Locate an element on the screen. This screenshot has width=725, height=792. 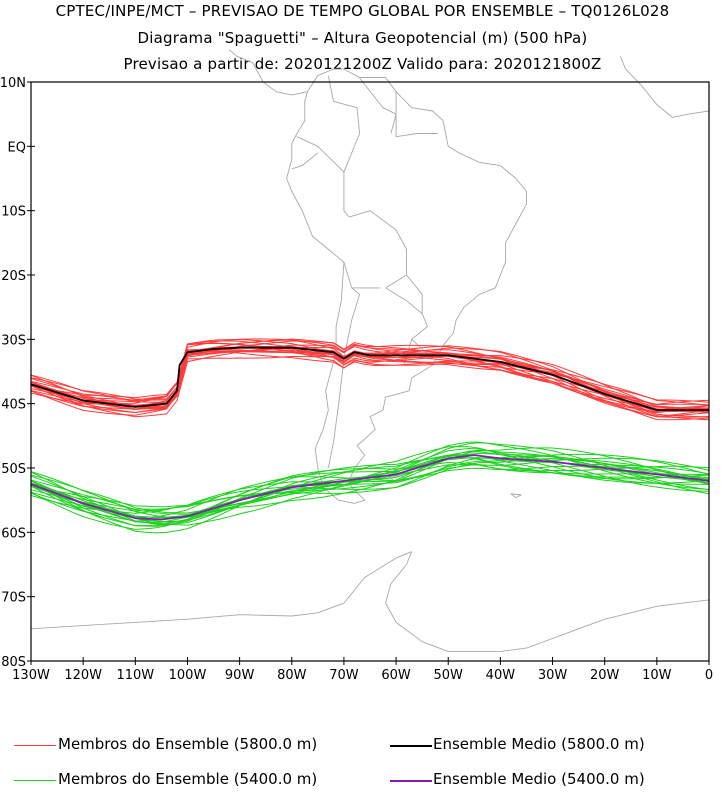
lon-tick-label: 30W is located at coordinates (553, 675).